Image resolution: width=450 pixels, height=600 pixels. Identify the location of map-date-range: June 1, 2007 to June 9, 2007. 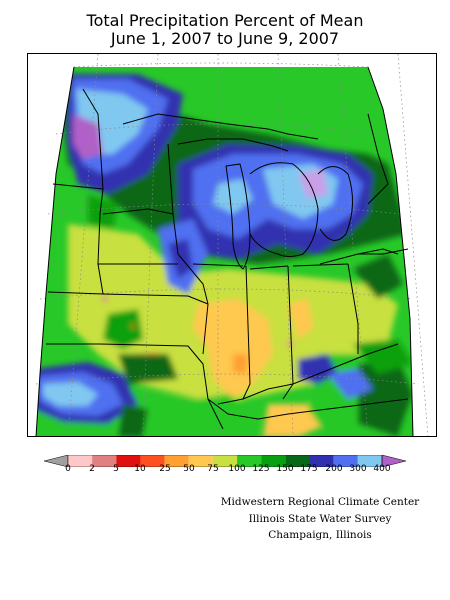
(225, 38).